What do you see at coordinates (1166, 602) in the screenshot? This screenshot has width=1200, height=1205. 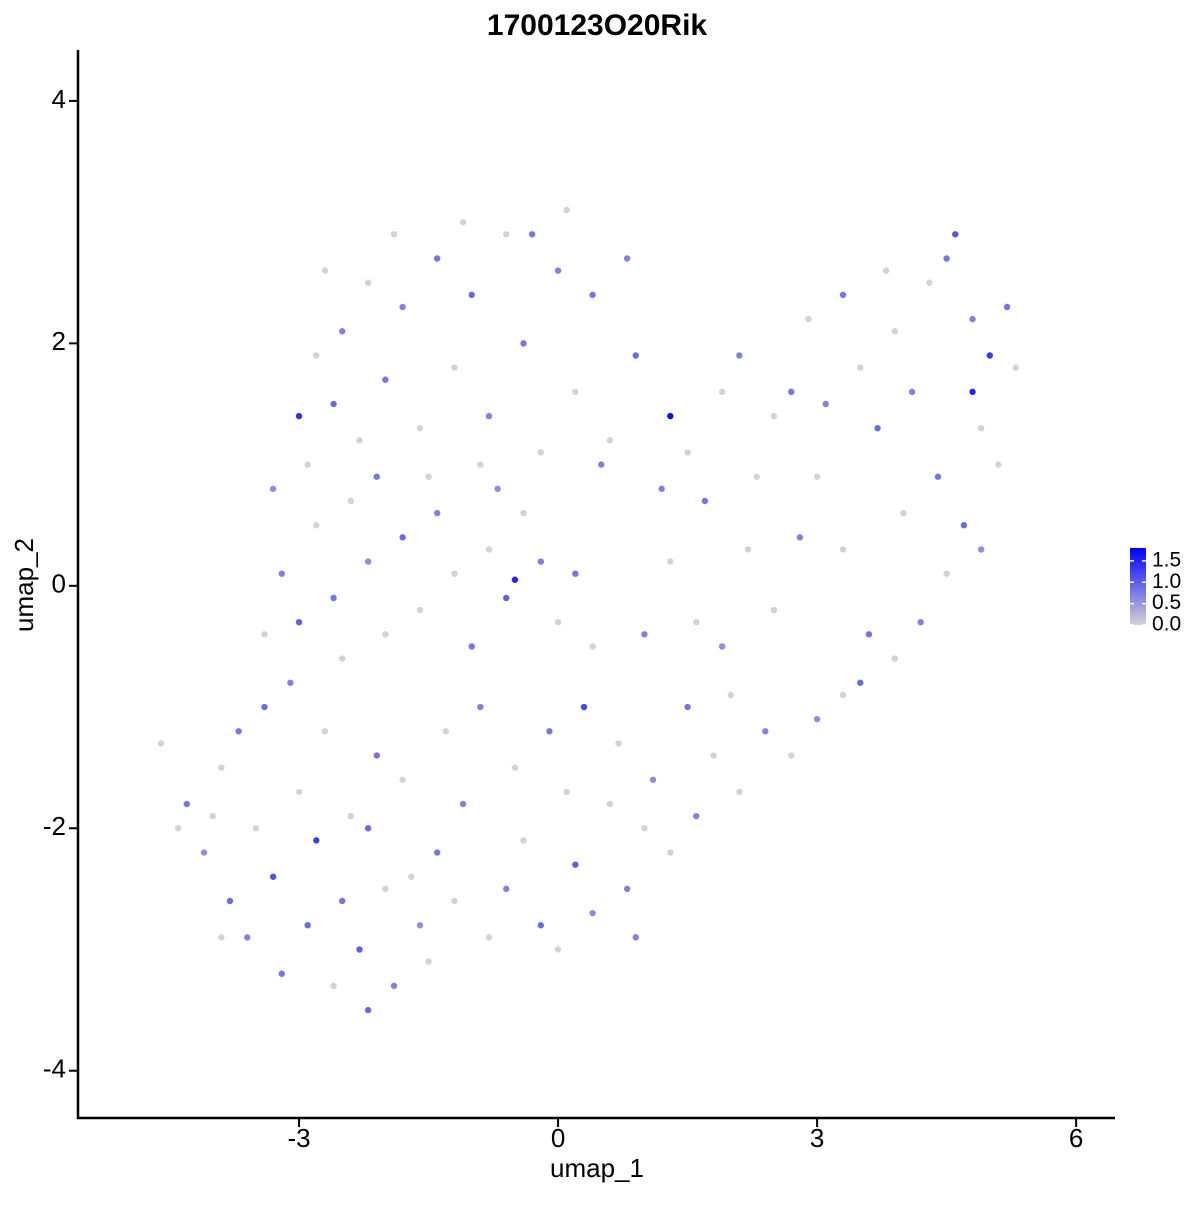 I see `colorbar-label: 0.5` at bounding box center [1166, 602].